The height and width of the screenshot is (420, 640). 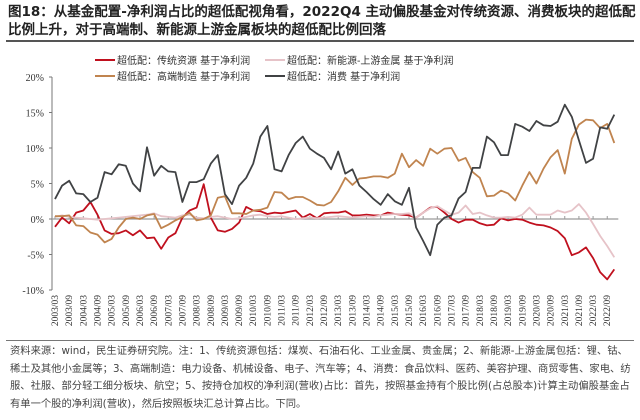 What do you see at coordinates (509, 310) in the screenshot?
I see `x-tick-label: 2019/03` at bounding box center [509, 310].